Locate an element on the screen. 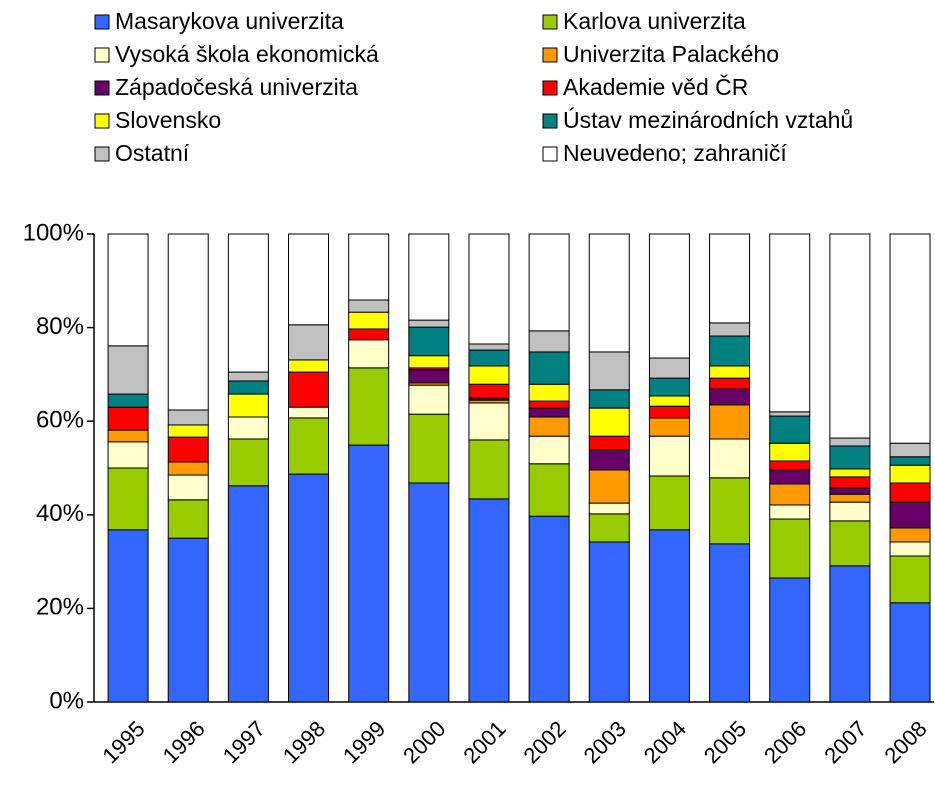 The height and width of the screenshot is (785, 935). legend-label: Západočeská univerzita is located at coordinates (236, 87).